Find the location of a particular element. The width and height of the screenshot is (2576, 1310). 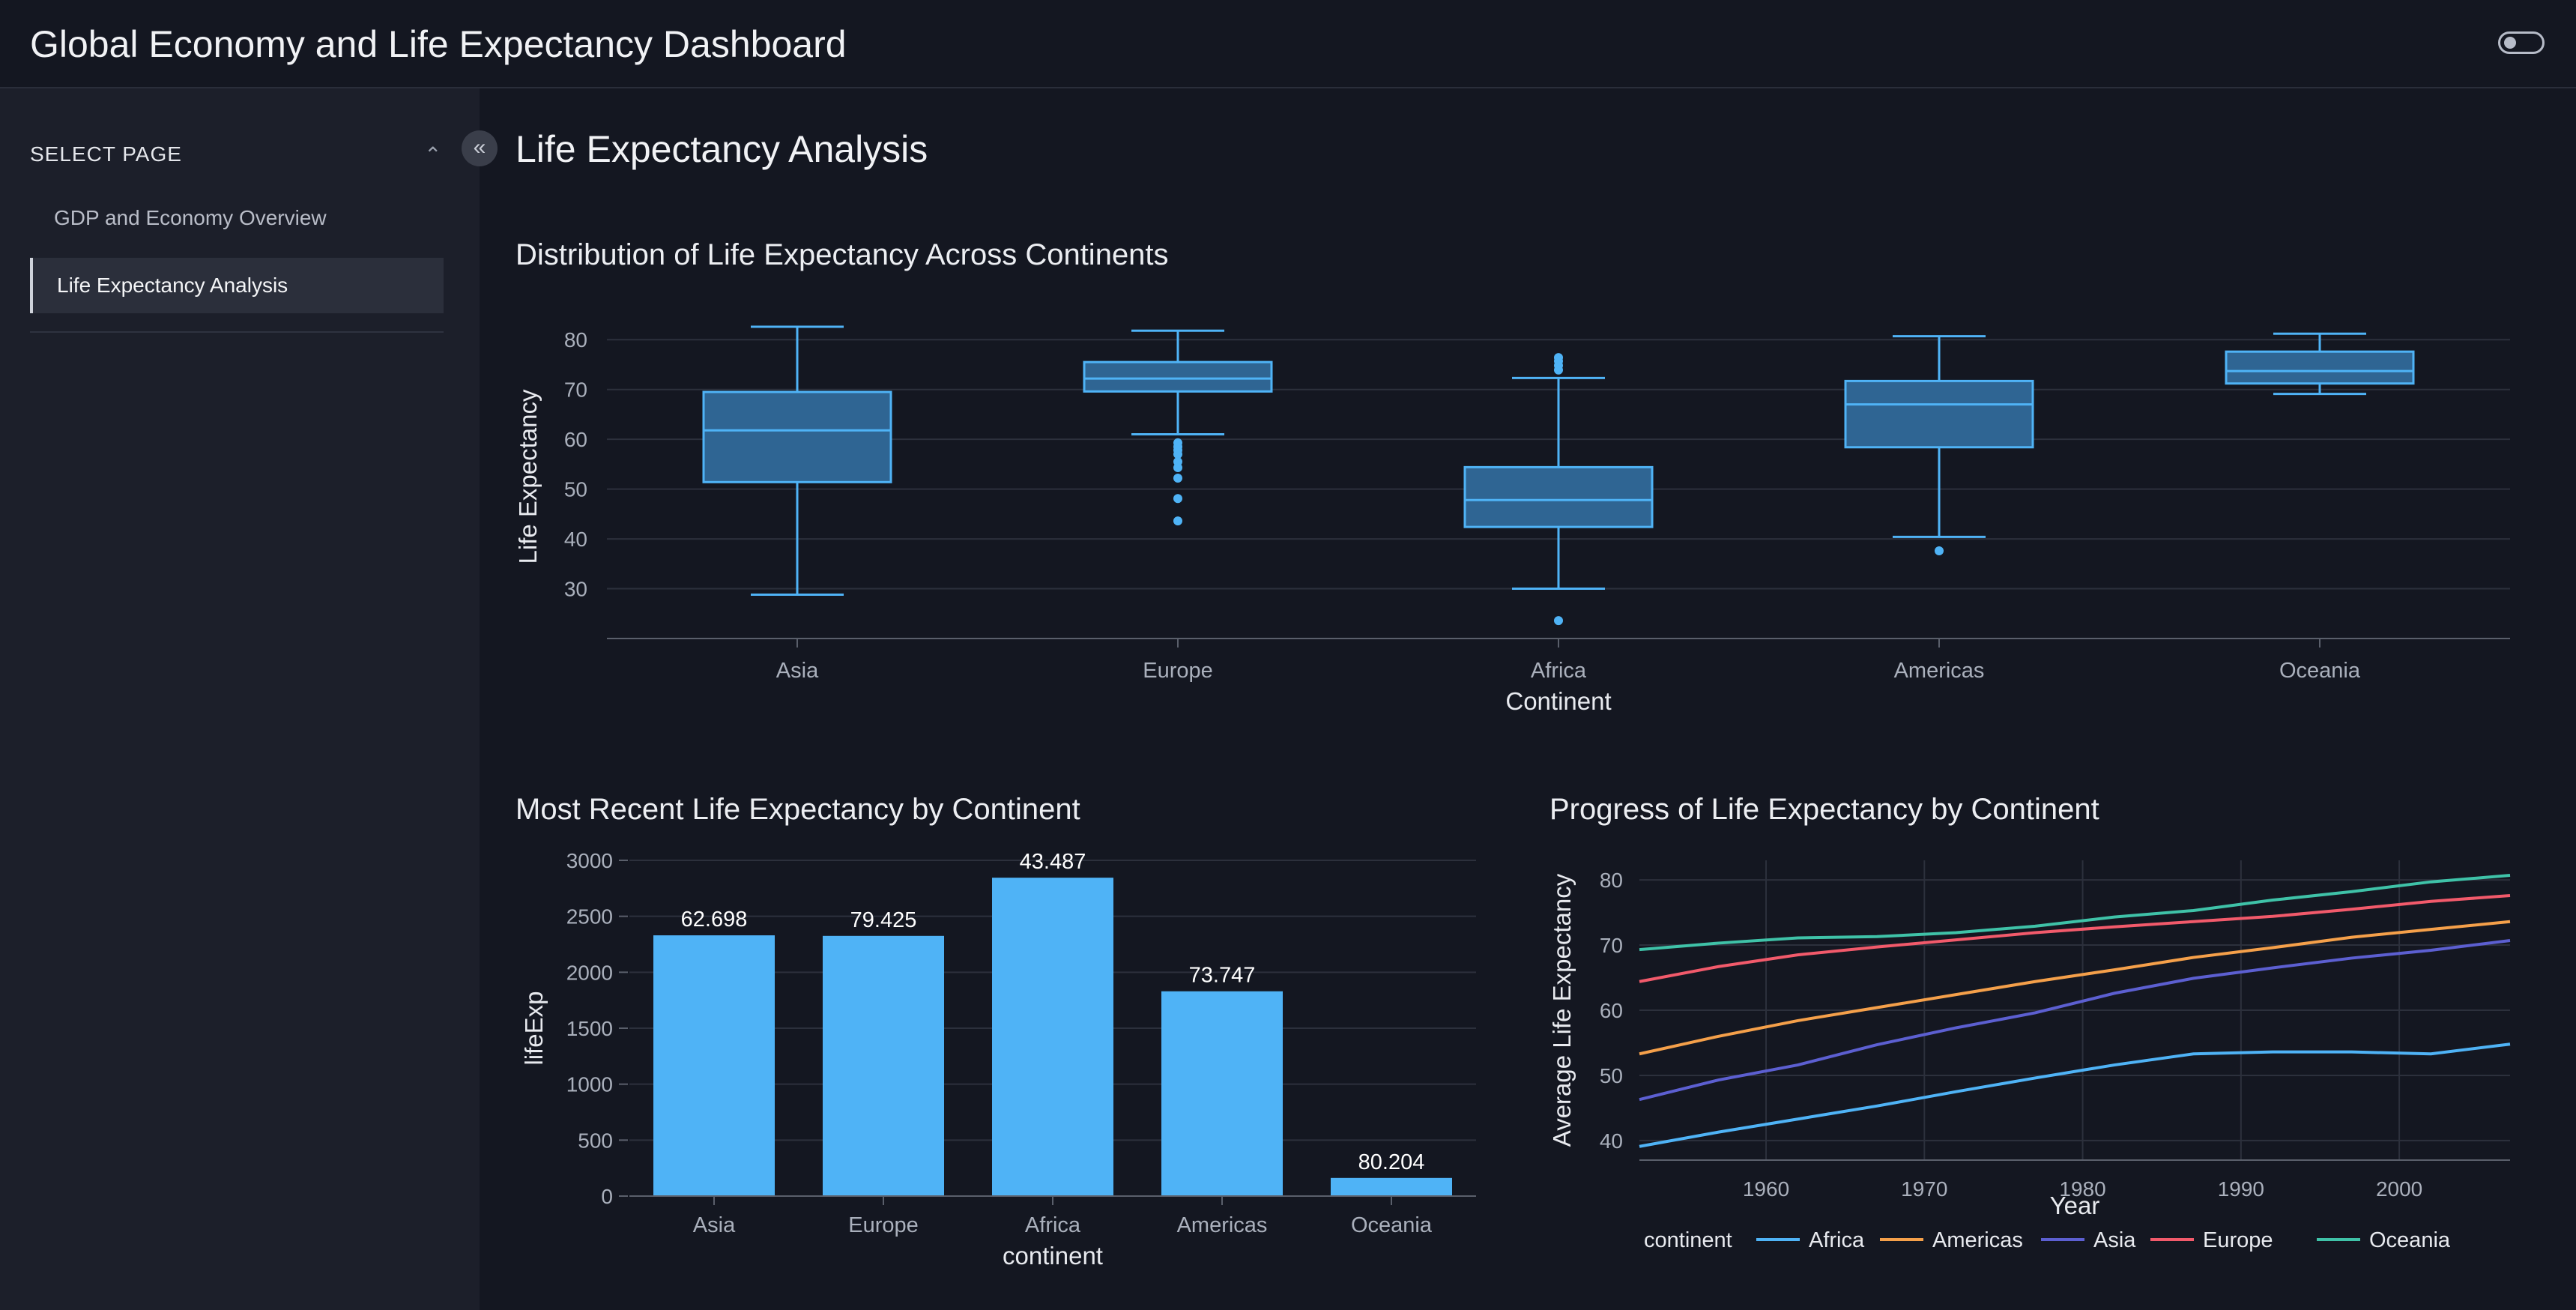

nav-item-gdp-overview: GDP and Economy Overview is located at coordinates (190, 217).